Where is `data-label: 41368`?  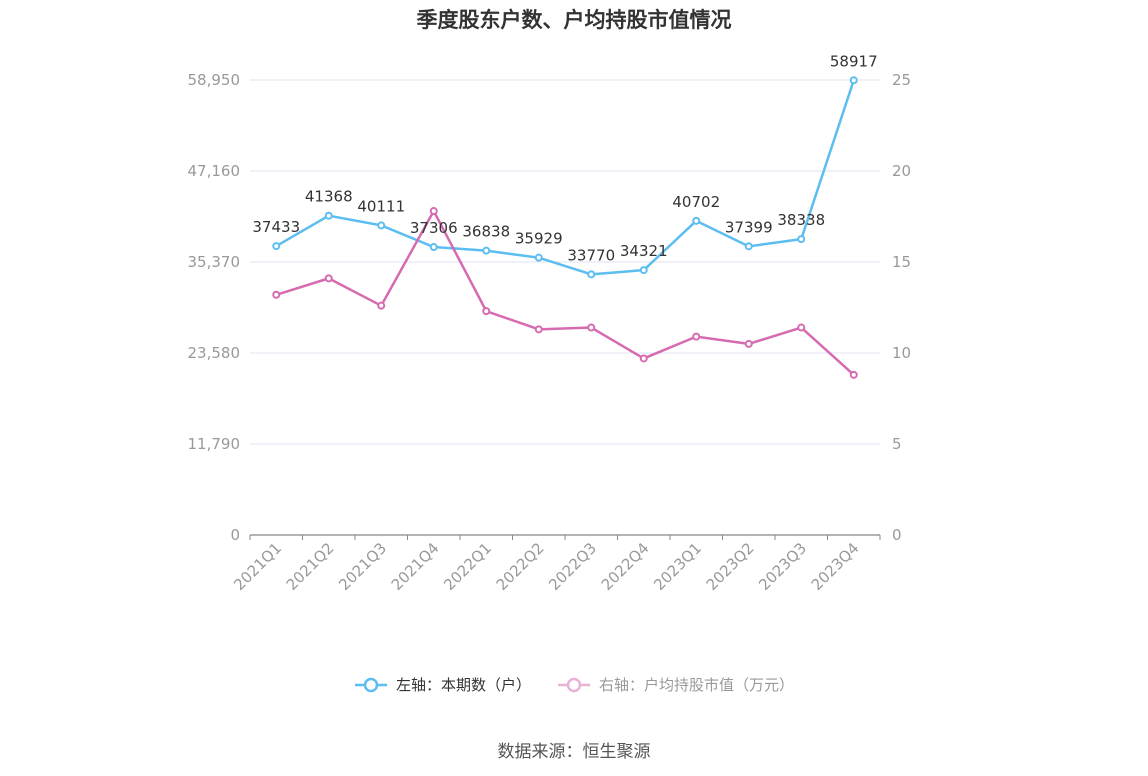 data-label: 41368 is located at coordinates (329, 197).